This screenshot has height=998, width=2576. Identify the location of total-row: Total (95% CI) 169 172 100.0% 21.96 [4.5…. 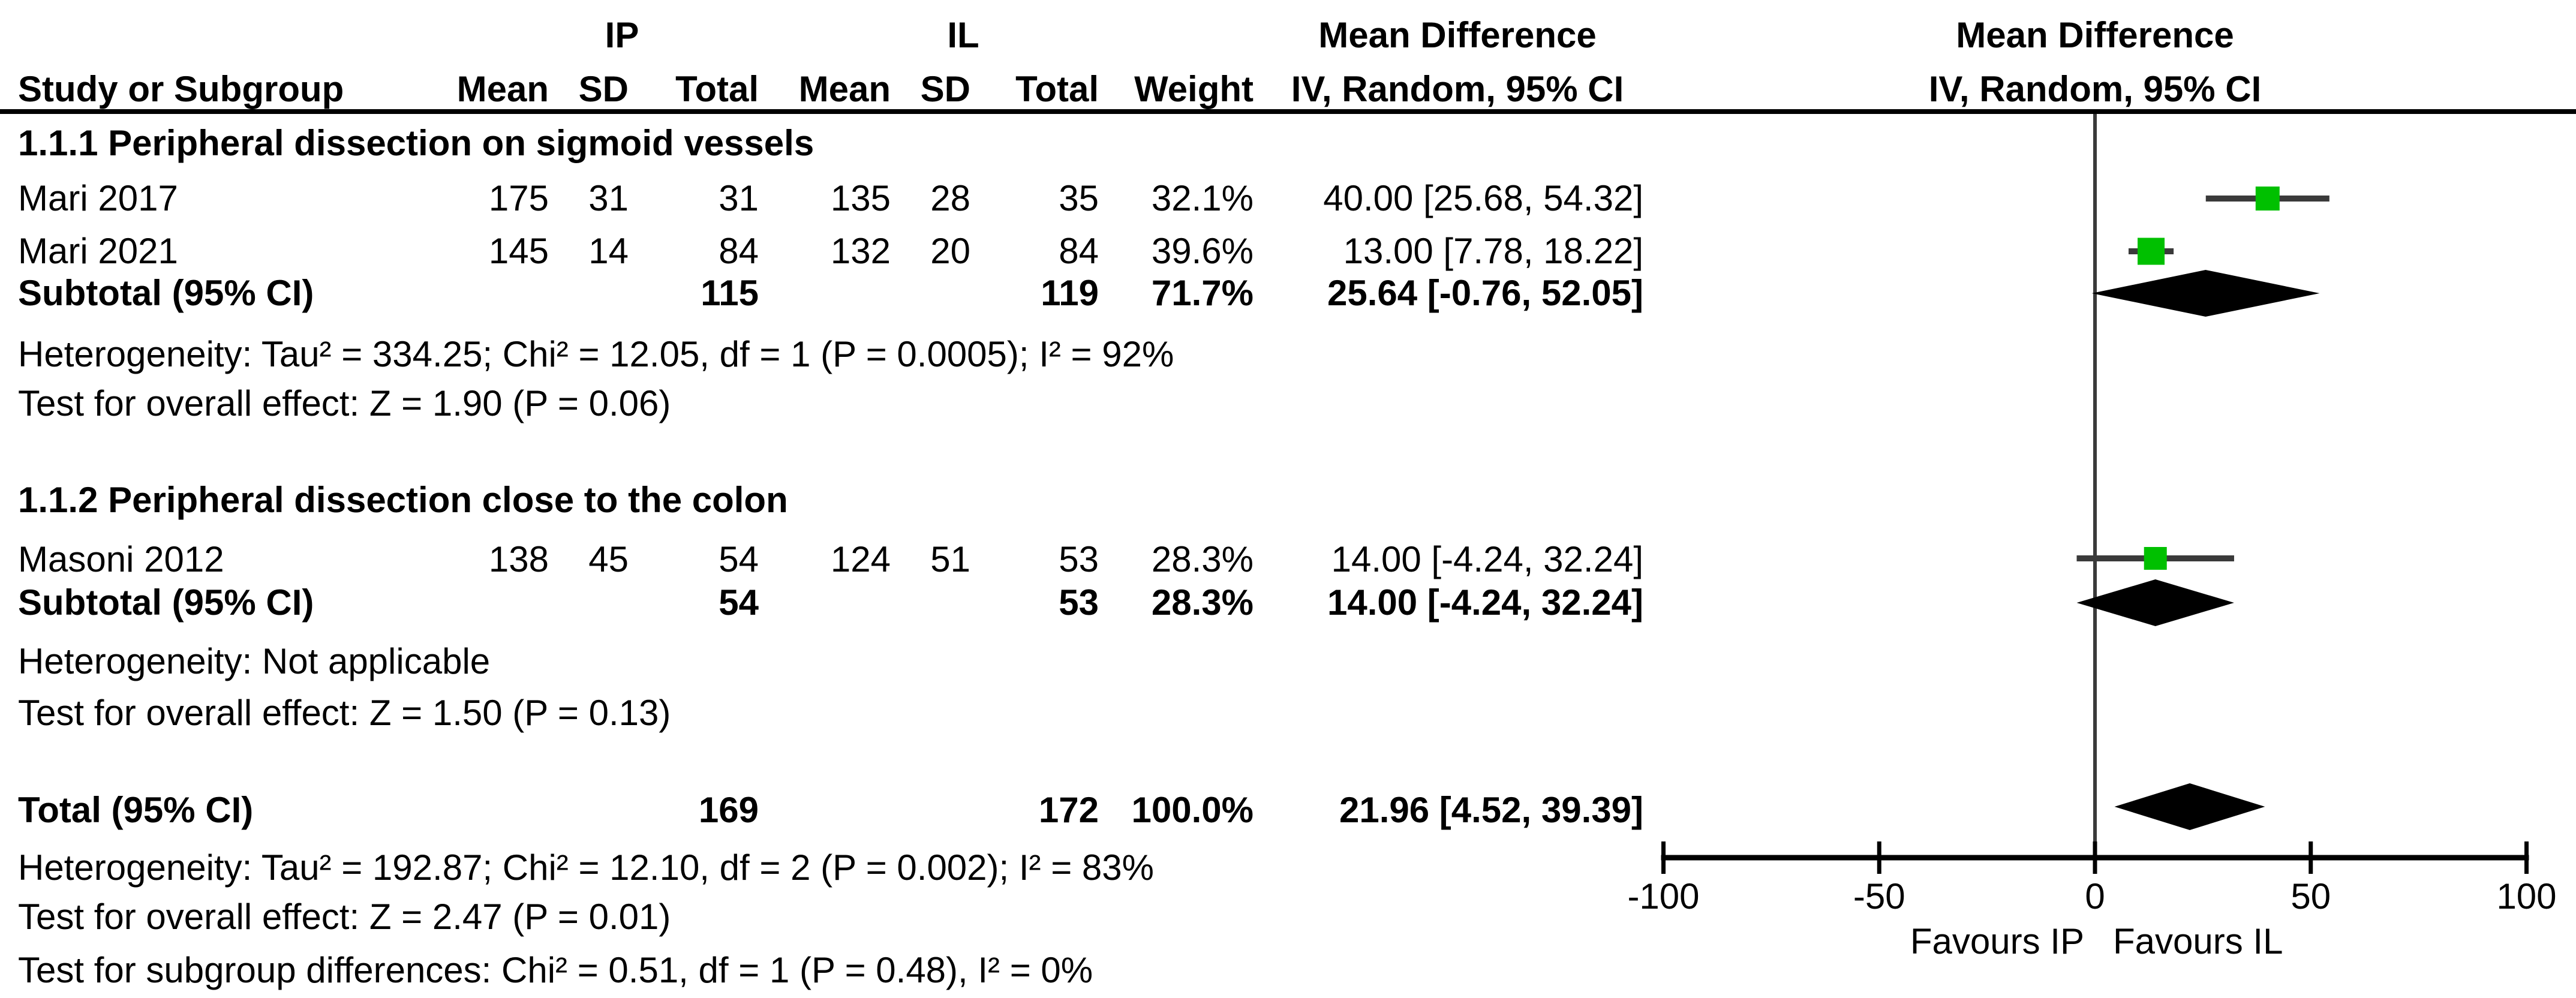
(1288, 810).